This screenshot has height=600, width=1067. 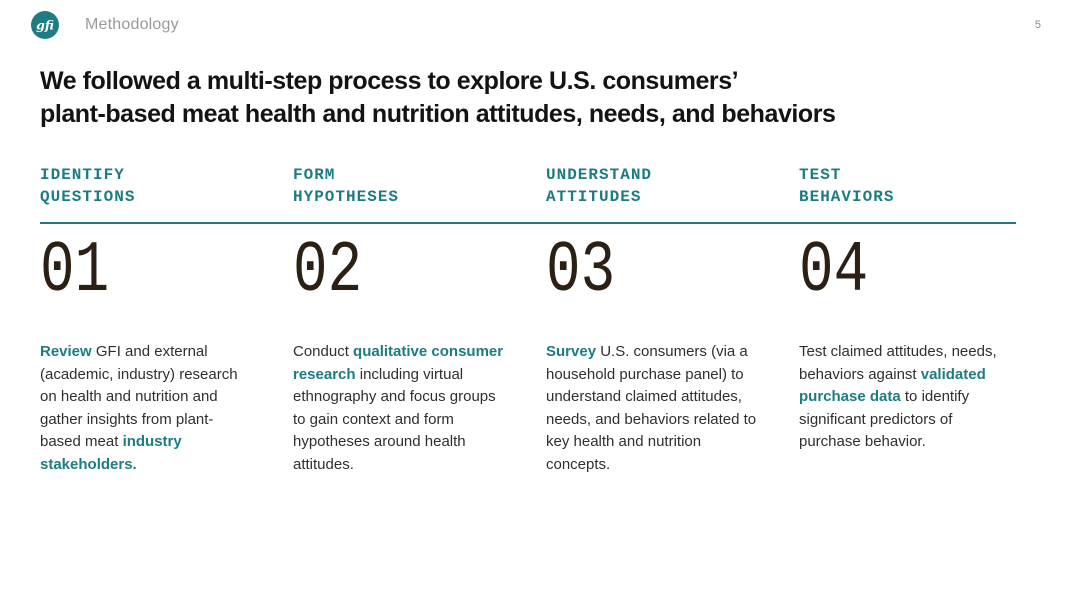 What do you see at coordinates (1037, 25) in the screenshot?
I see `page-number: 5` at bounding box center [1037, 25].